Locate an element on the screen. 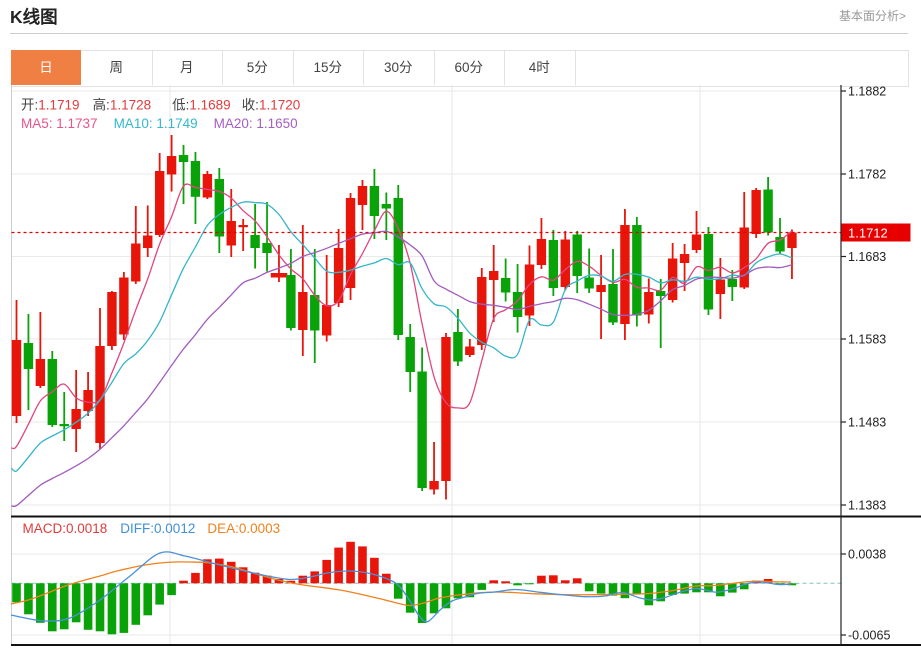 This screenshot has width=921, height=649. svg-text: 1.1712 is located at coordinates (868, 233).